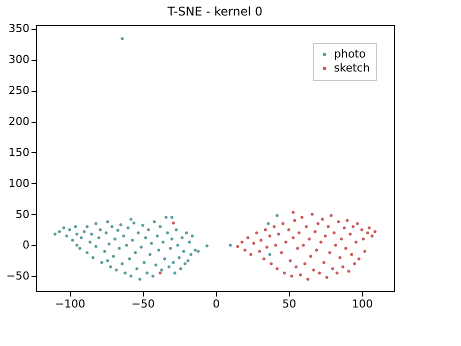  Describe the element at coordinates (214, 11) in the screenshot. I see `chart-title: T-SNE - kernel 0` at that location.